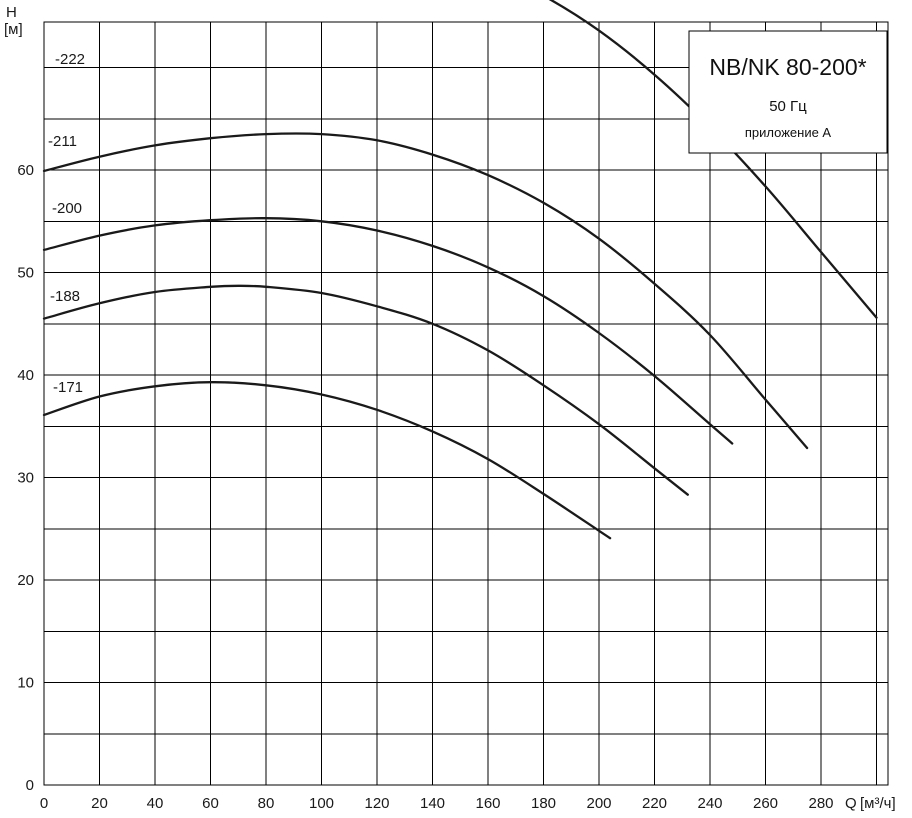 Image resolution: width=912 pixels, height=818 pixels. What do you see at coordinates (654, 803) in the screenshot?
I see `x-tick-label: 220` at bounding box center [654, 803].